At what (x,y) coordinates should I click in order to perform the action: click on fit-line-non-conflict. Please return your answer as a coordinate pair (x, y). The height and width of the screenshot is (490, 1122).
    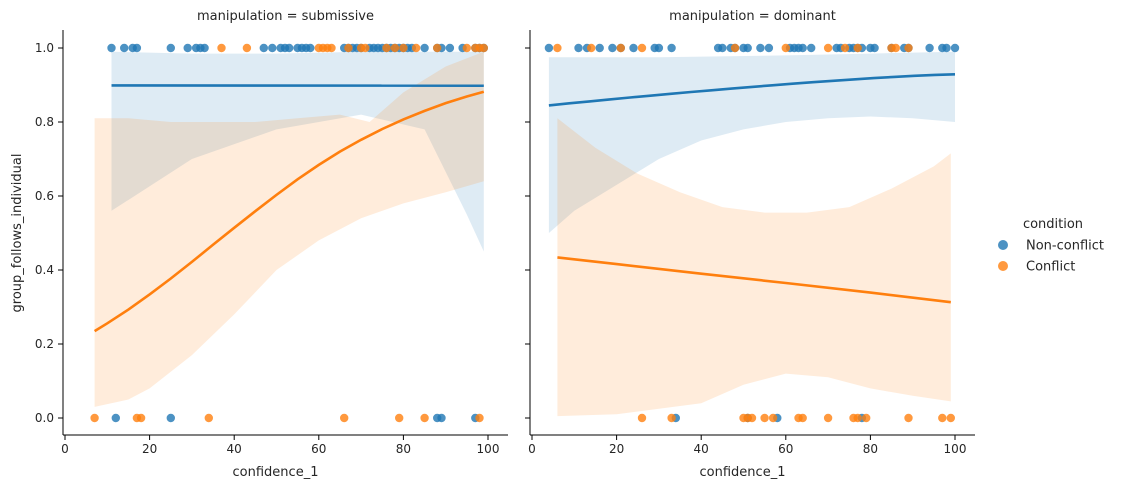
    Looking at the image, I should click on (752, 90).